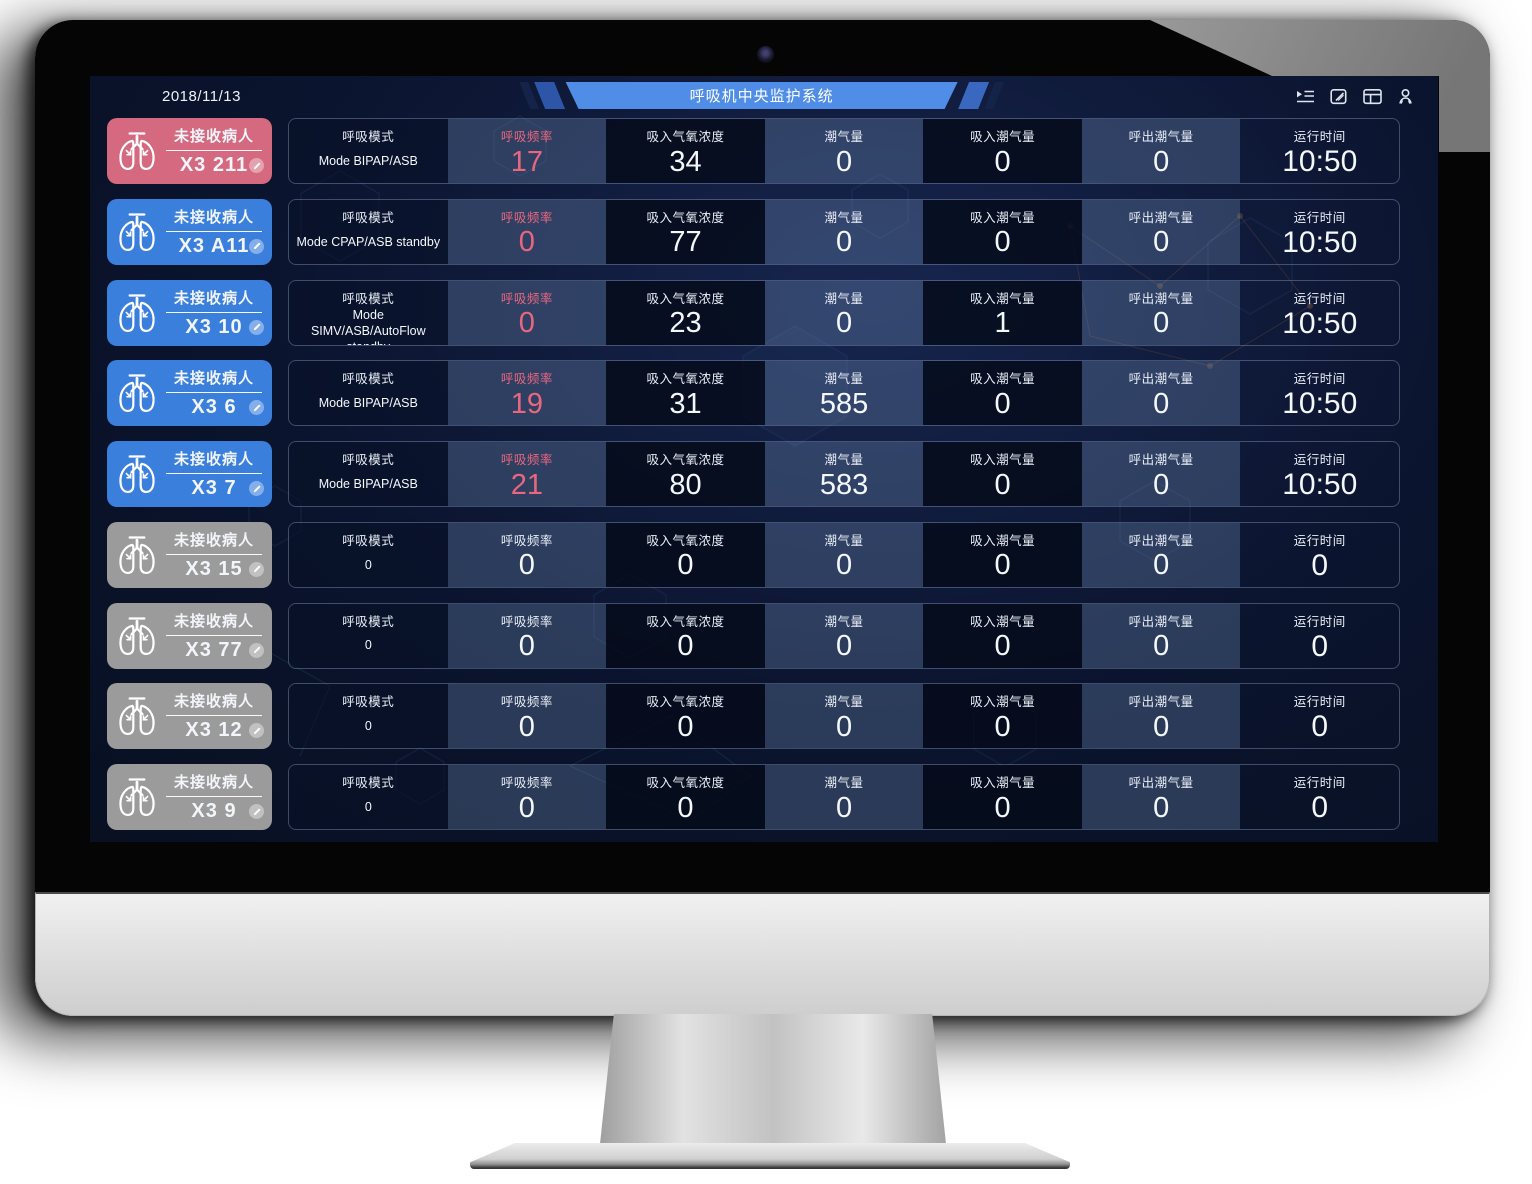  What do you see at coordinates (773, 1079) in the screenshot?
I see `monitor-stand-neck` at bounding box center [773, 1079].